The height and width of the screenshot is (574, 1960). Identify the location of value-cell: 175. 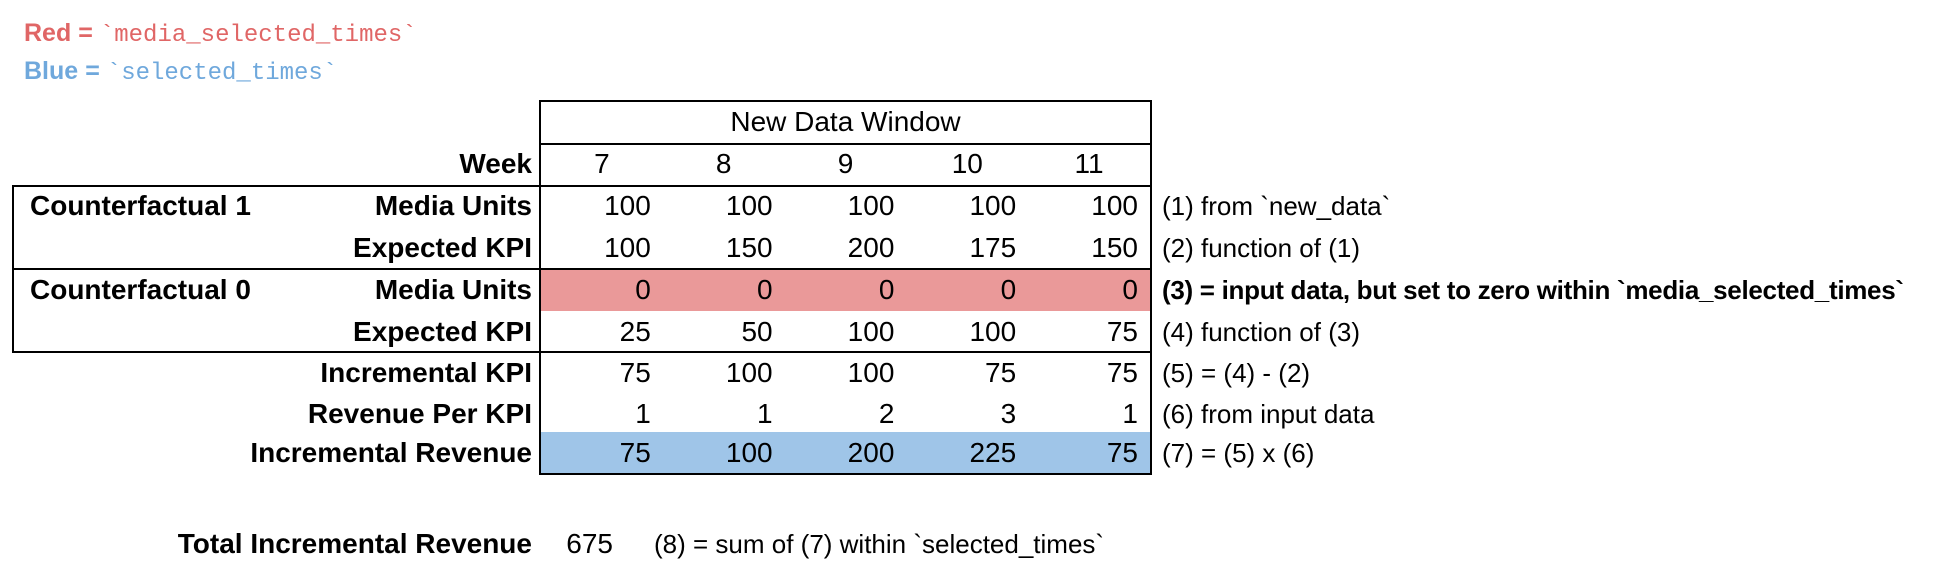
(993, 247).